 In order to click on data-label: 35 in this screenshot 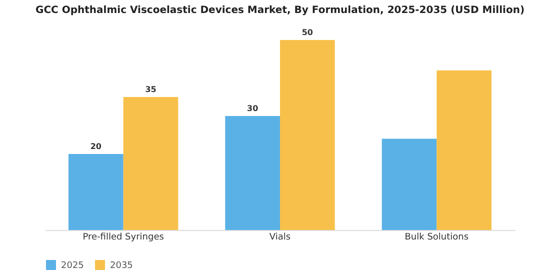, I will do `click(151, 89)`.